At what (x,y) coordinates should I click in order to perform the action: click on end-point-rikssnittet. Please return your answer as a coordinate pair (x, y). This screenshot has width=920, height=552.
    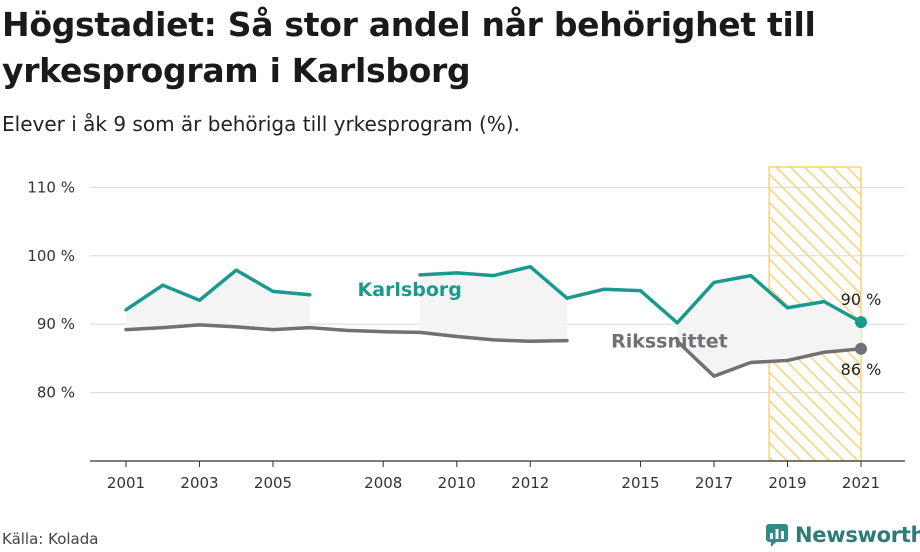
    Looking at the image, I should click on (861, 348).